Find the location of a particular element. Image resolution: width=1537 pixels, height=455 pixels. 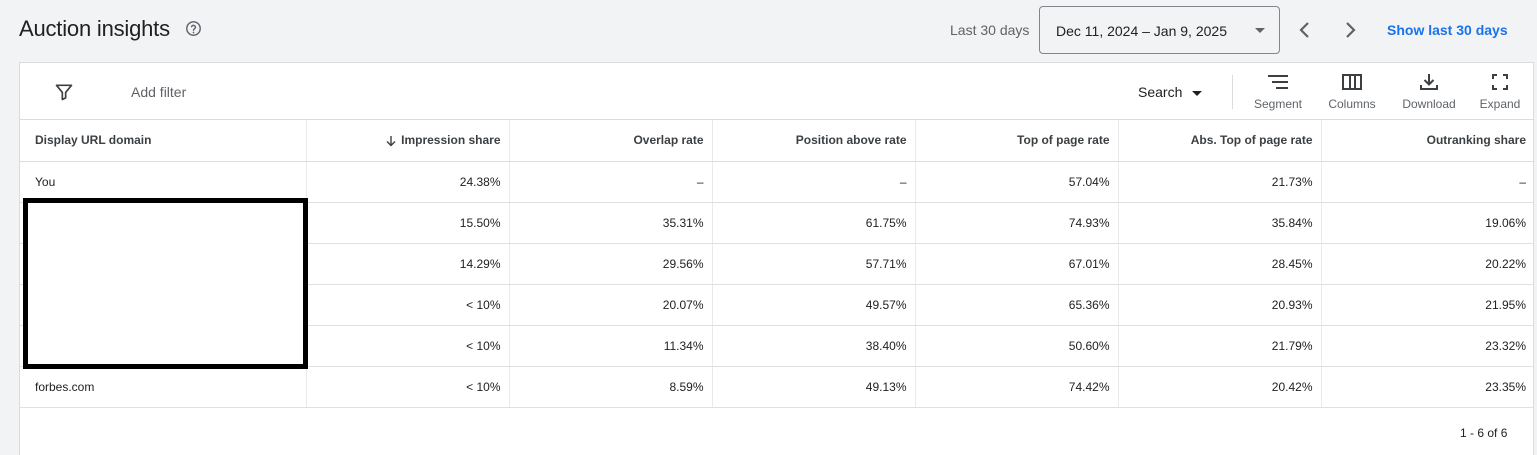

table-cell: 23.32% is located at coordinates (1427, 346).